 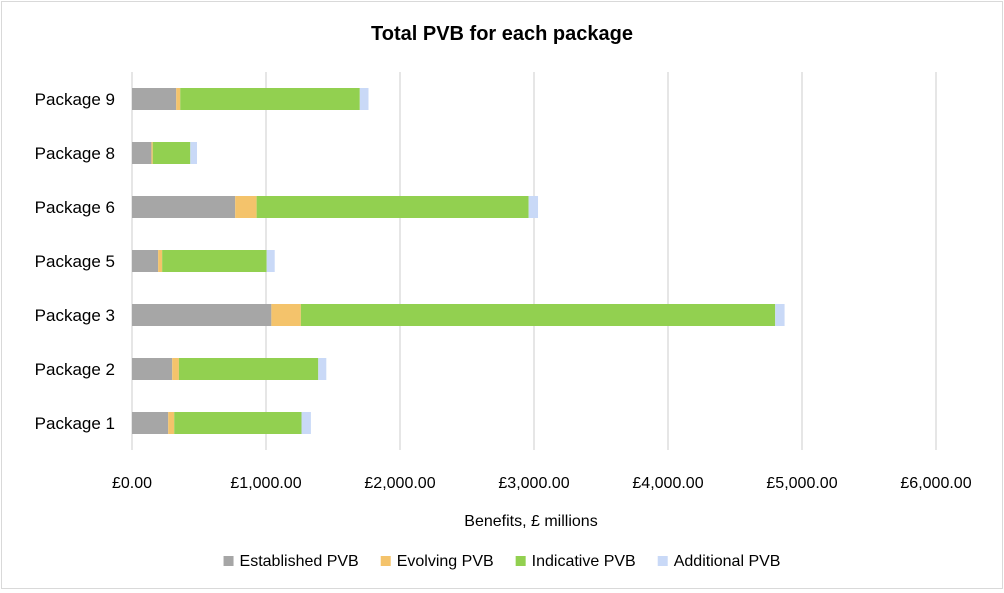 I want to click on x-tick-label: £0.00, so click(x=132, y=483).